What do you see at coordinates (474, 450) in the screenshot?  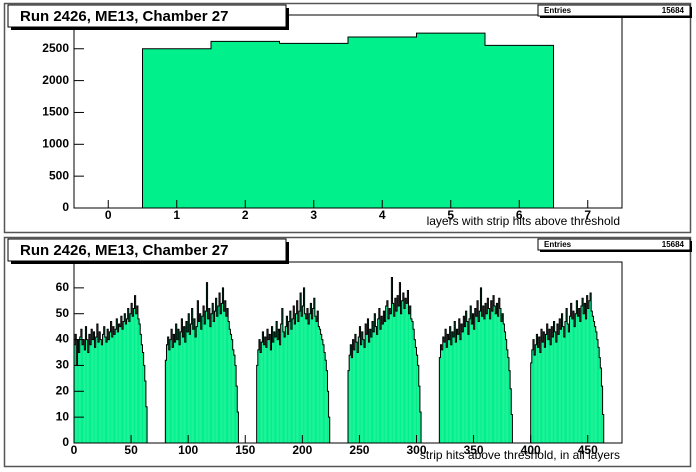 I see `x-tick-label: 350` at bounding box center [474, 450].